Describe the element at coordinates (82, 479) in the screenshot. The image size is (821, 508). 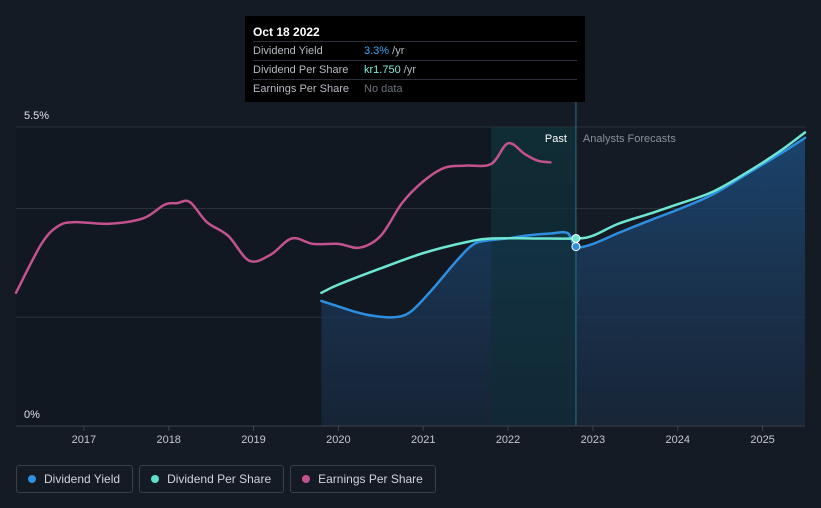
I see `legend-label: Dividend Yield` at that location.